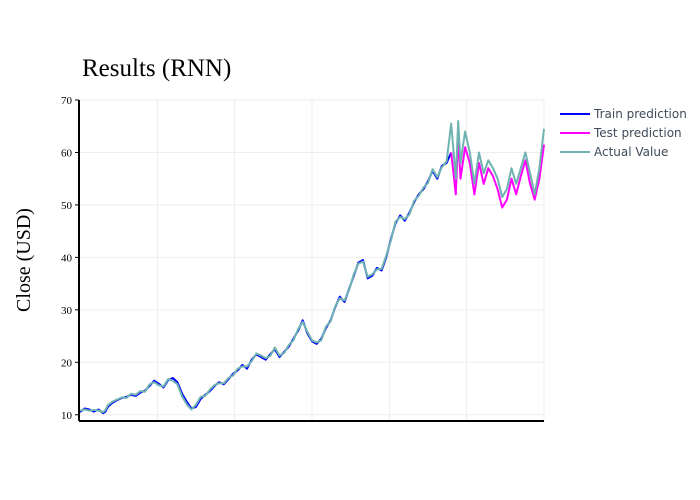 This screenshot has width=700, height=500. I want to click on y-axis-label: Close (USD), so click(24, 260).